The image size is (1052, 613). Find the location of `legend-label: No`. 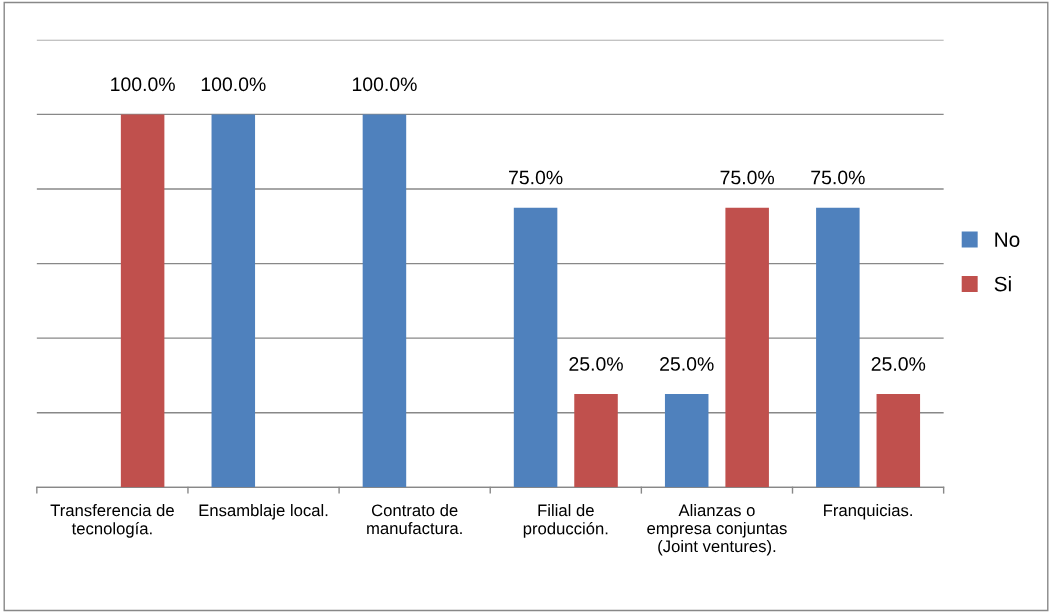

legend-label: No is located at coordinates (1007, 239).